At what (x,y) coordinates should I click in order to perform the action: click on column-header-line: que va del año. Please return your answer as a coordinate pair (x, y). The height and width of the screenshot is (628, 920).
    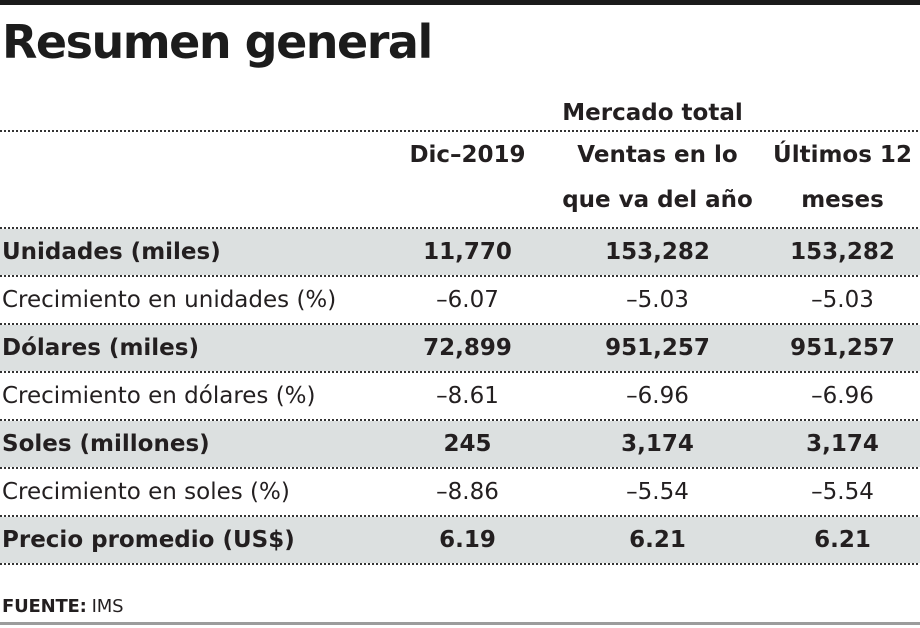
    Looking at the image, I should click on (657, 199).